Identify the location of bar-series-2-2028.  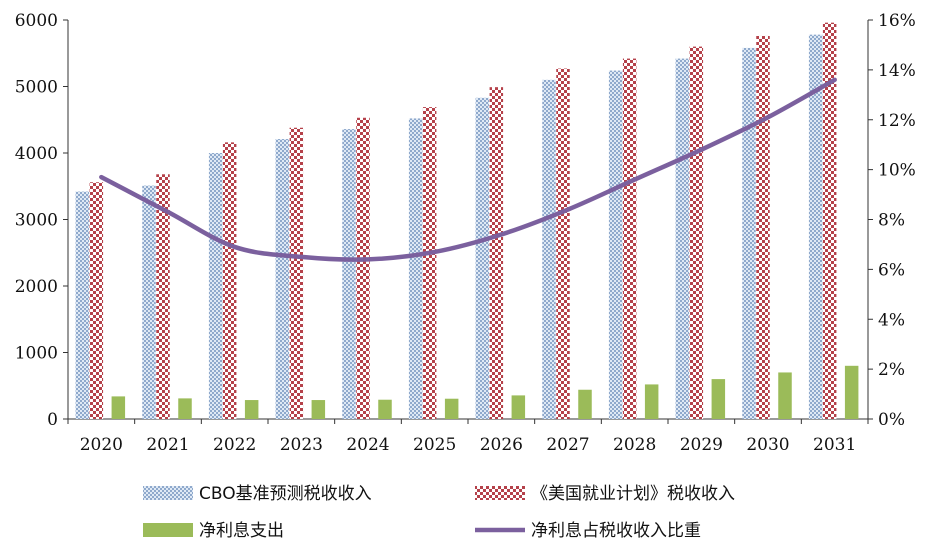
(629, 238).